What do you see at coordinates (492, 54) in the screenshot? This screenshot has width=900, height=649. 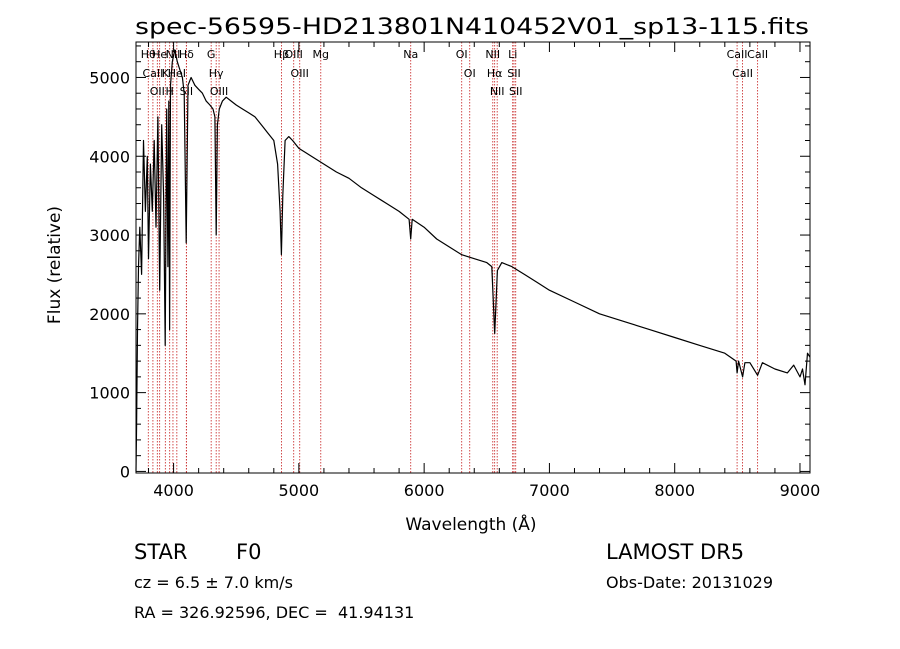 I see `line-label-20: NII` at bounding box center [492, 54].